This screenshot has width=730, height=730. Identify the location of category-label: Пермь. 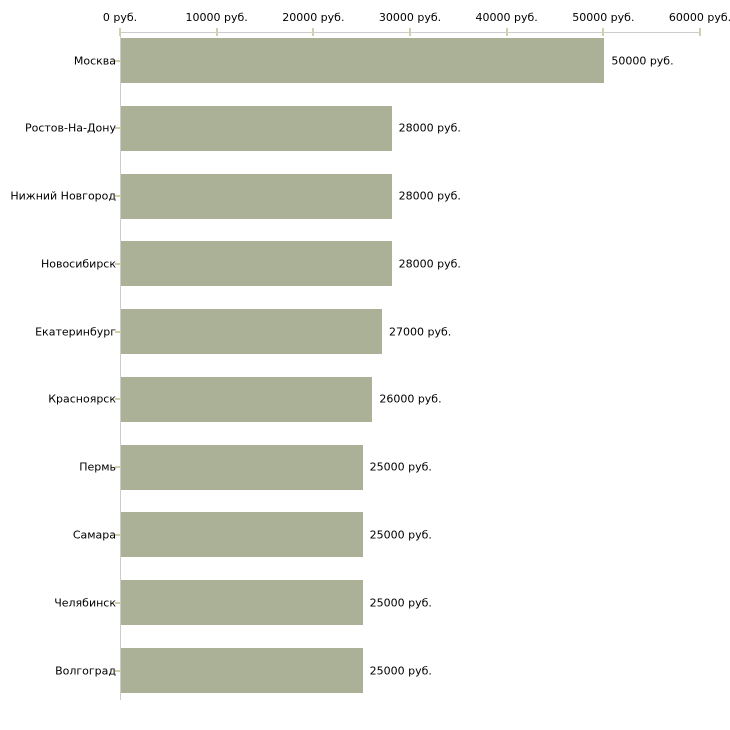
(97, 467).